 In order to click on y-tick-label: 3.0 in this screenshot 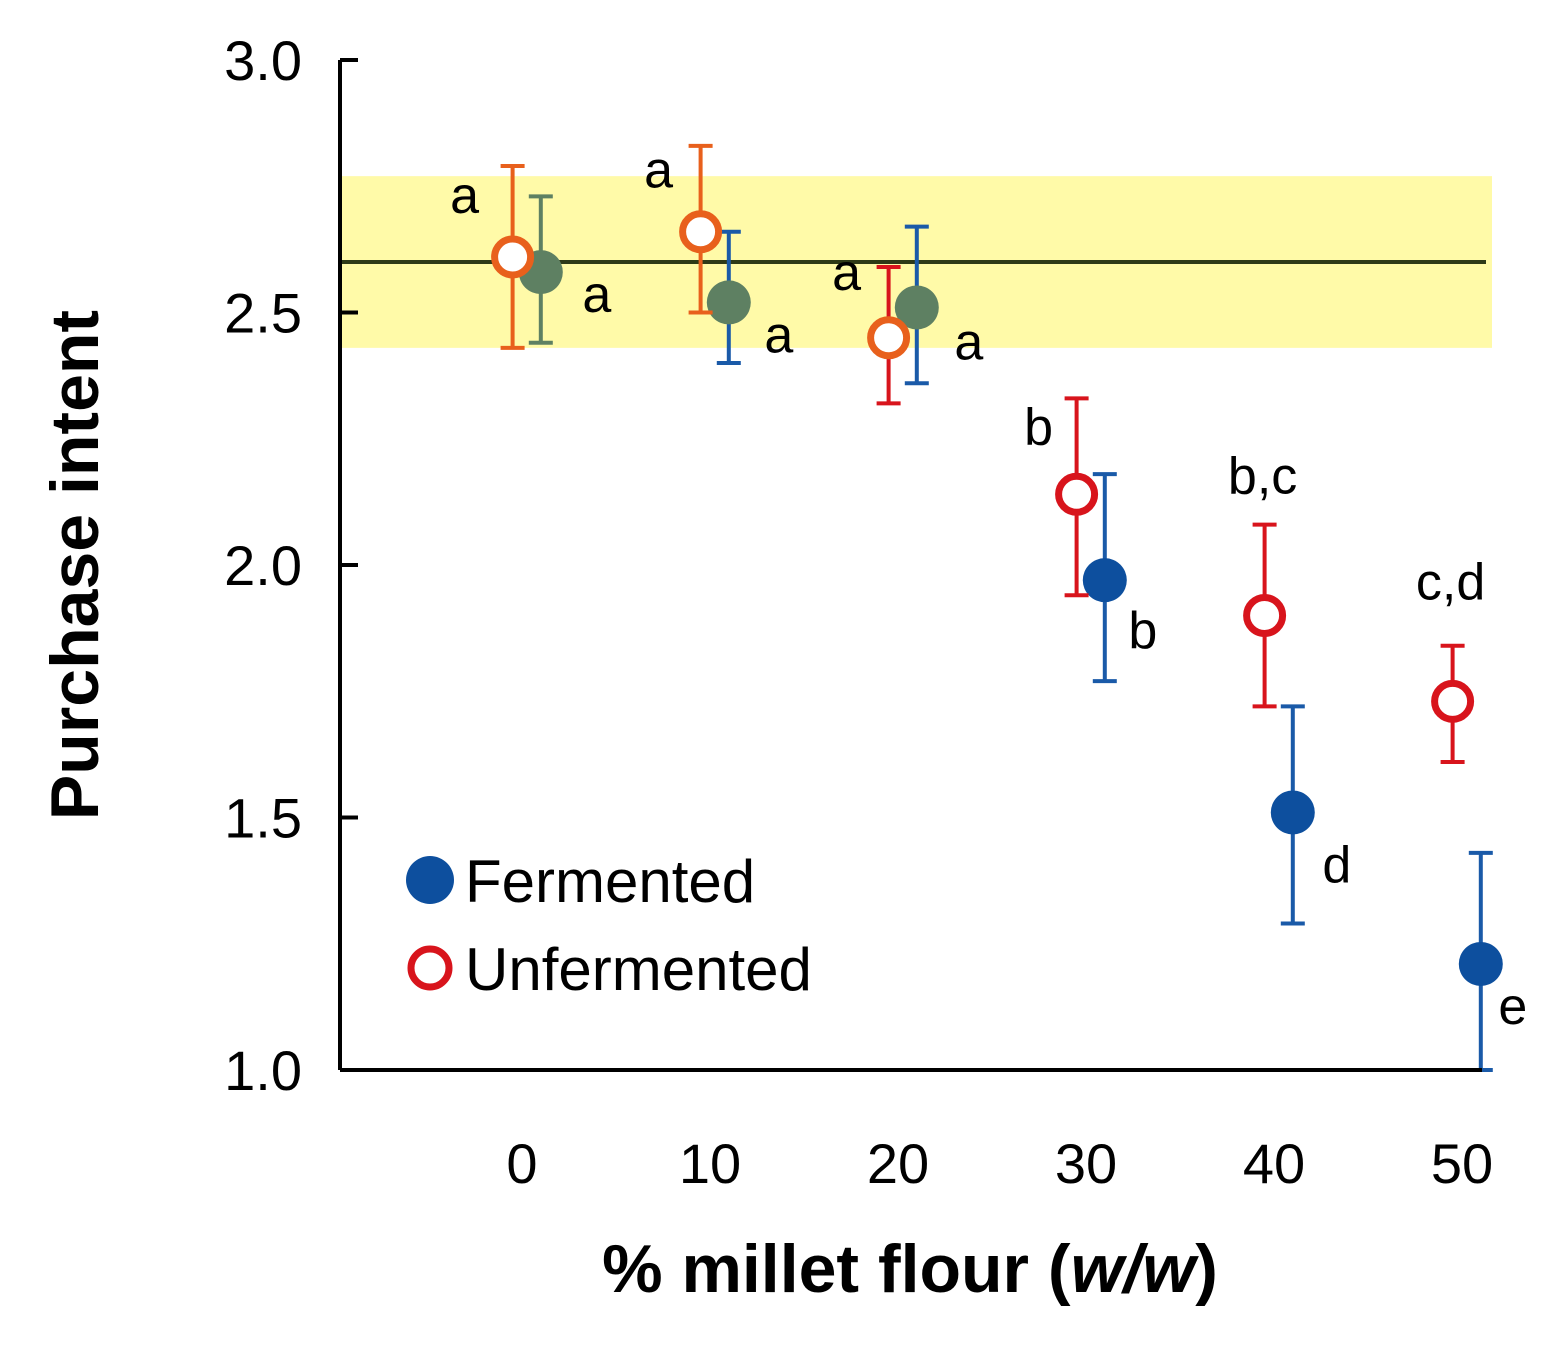, I will do `click(263, 60)`.